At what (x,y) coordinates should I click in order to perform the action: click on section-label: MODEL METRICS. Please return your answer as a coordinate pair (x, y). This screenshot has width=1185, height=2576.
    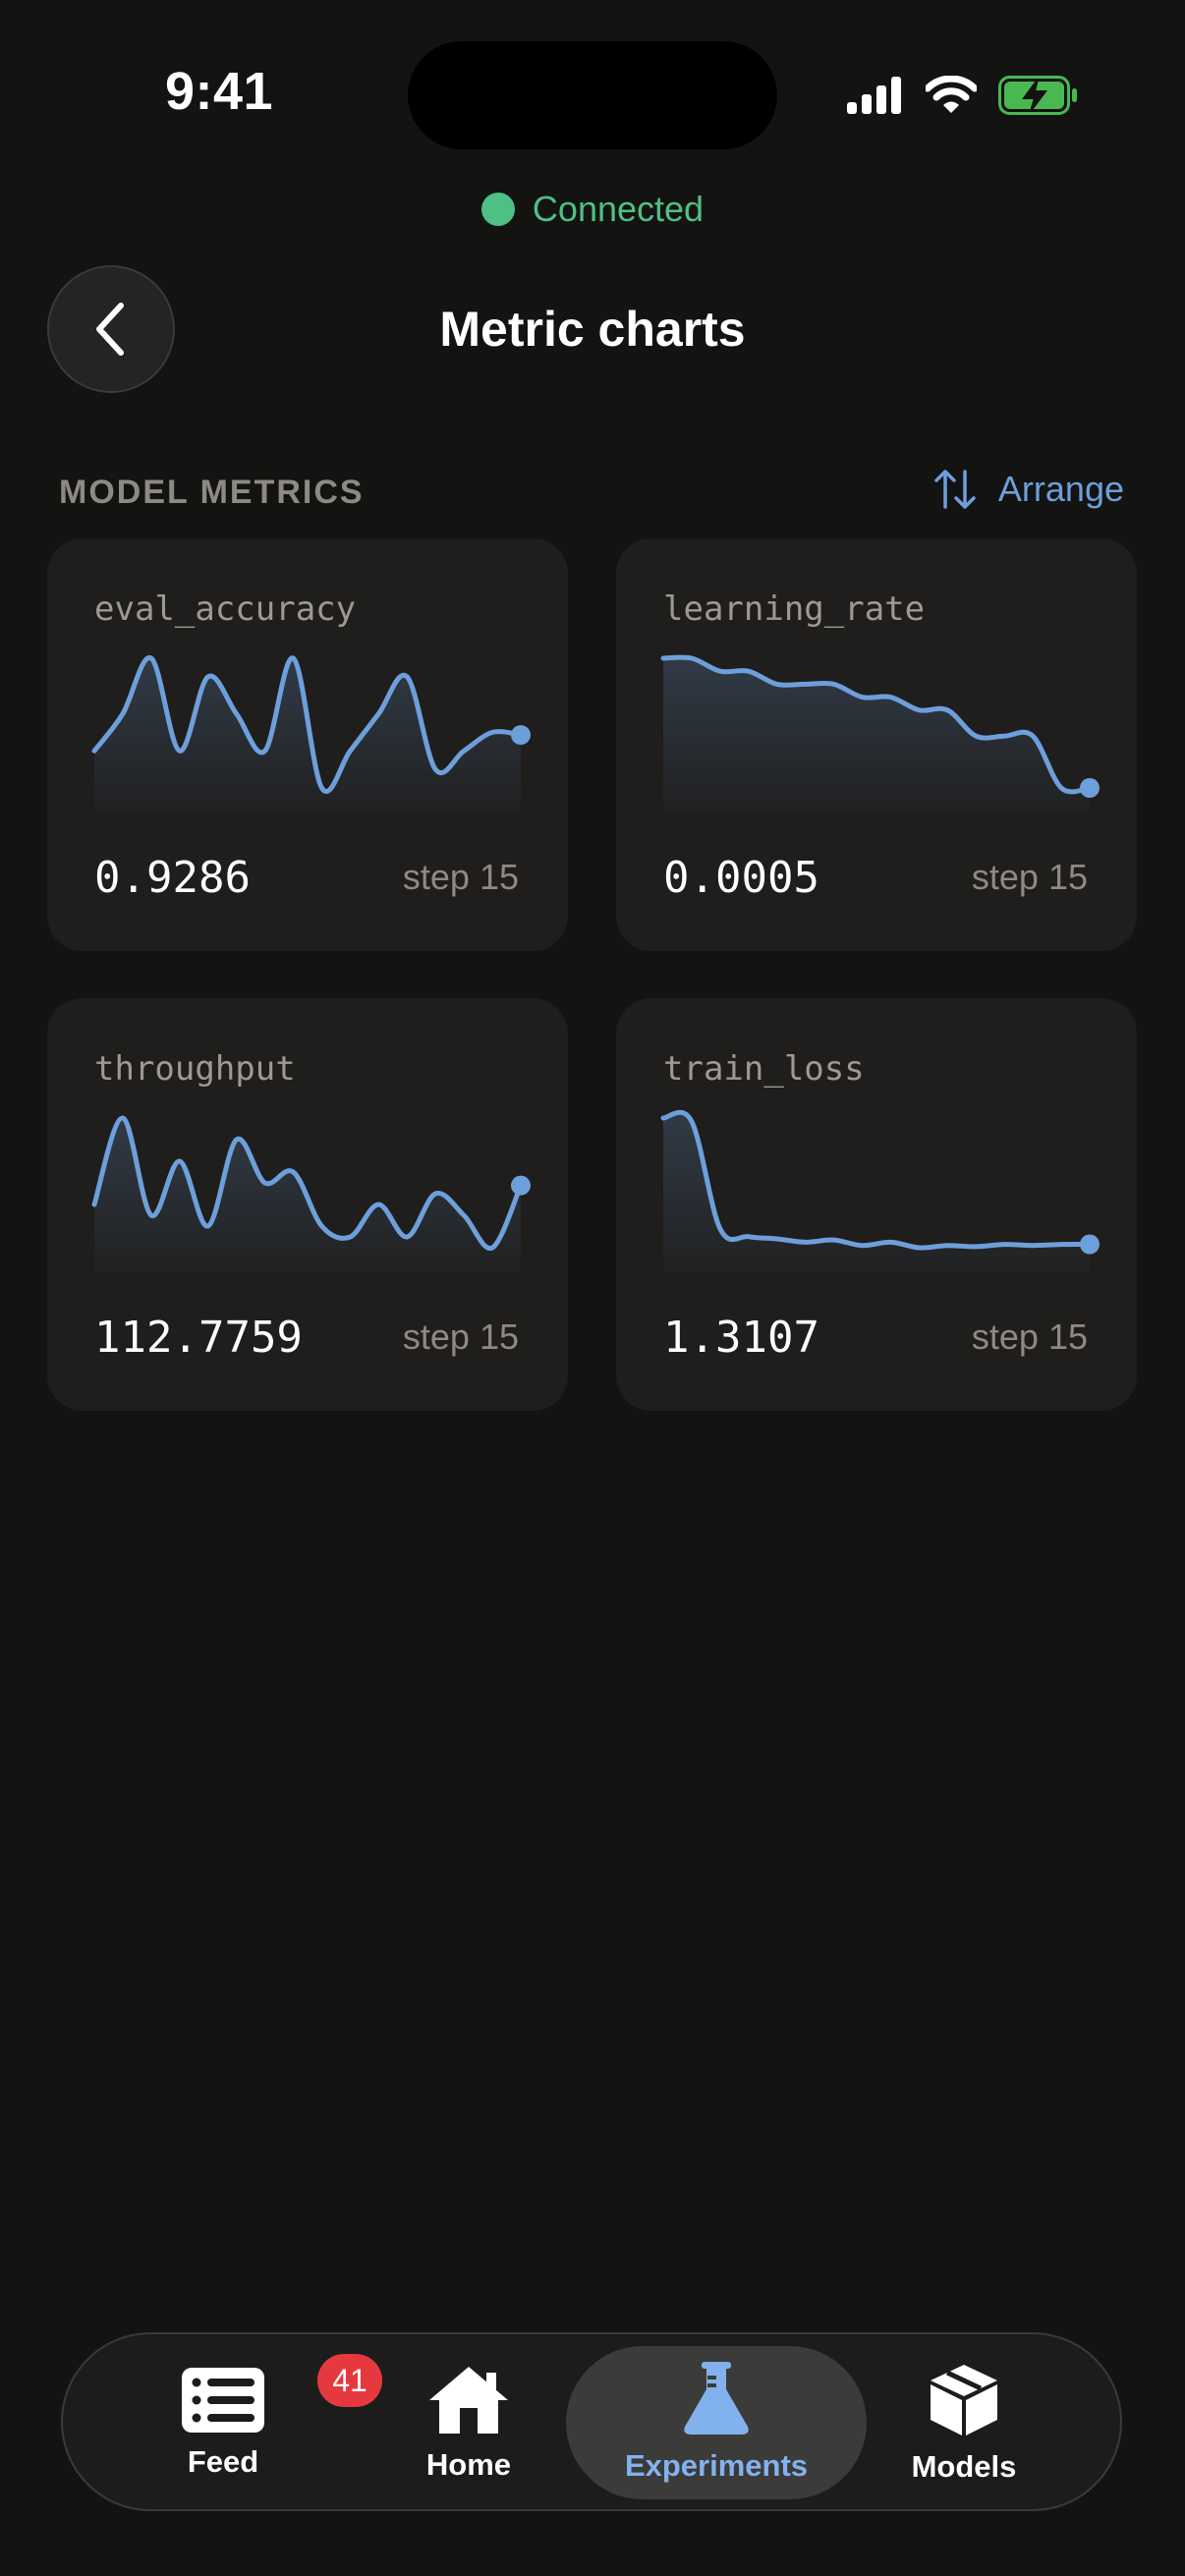
    Looking at the image, I should click on (212, 492).